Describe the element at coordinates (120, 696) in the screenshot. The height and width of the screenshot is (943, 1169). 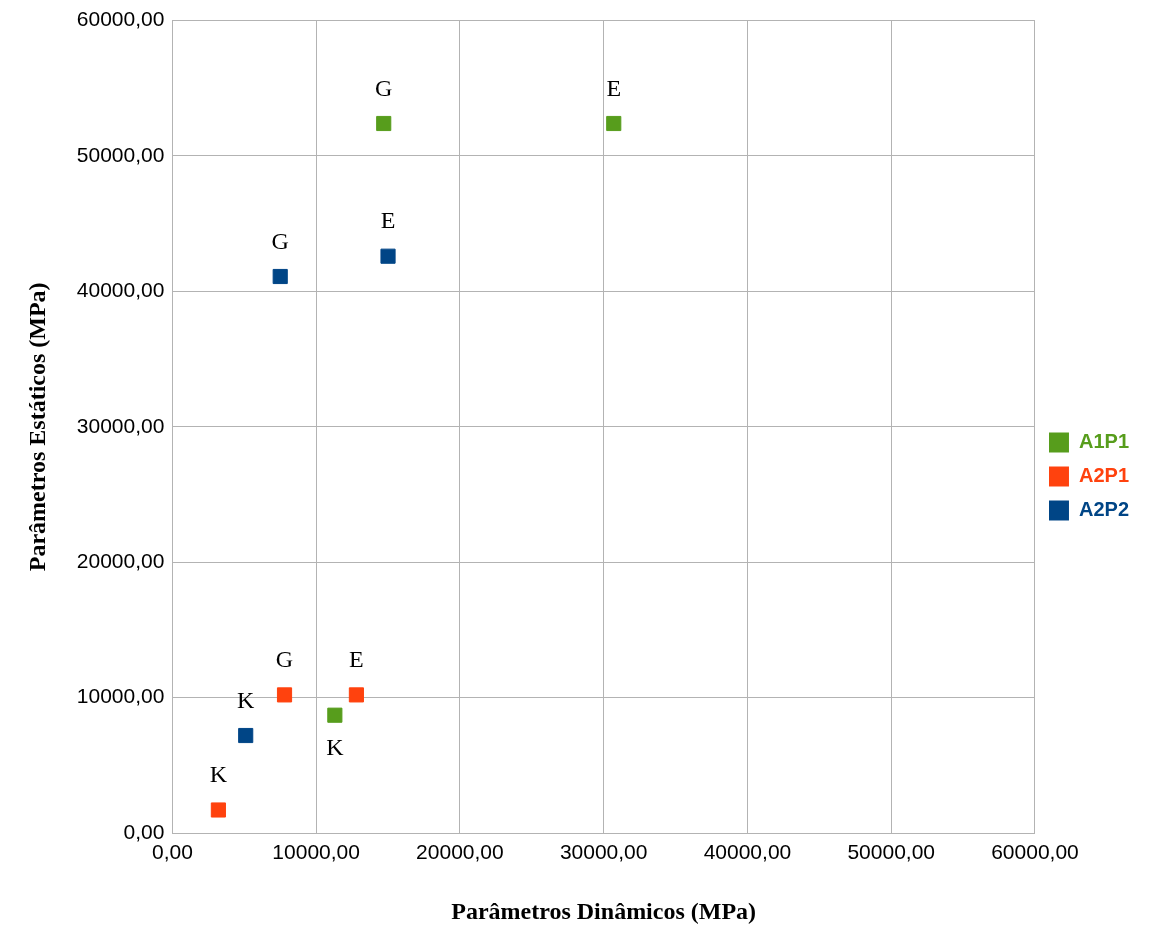
I see `y-tick-label: 10000,00` at that location.